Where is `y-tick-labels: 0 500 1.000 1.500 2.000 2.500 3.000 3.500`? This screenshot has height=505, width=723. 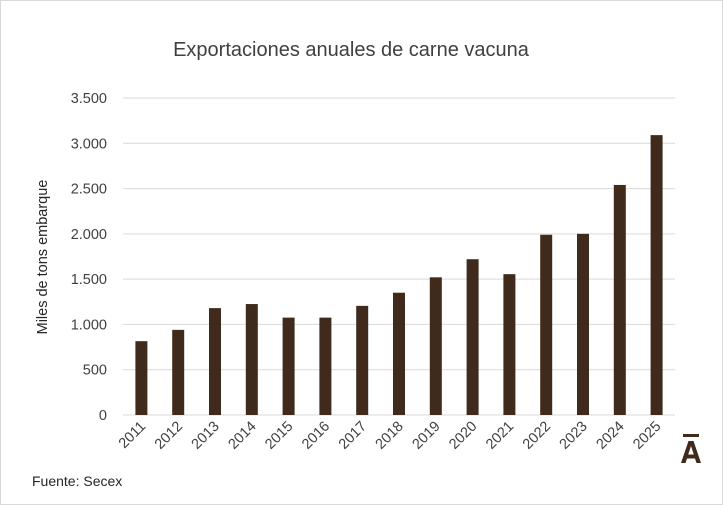 y-tick-labels: 0 500 1.000 1.500 2.000 2.500 3.000 3.500 is located at coordinates (89, 257).